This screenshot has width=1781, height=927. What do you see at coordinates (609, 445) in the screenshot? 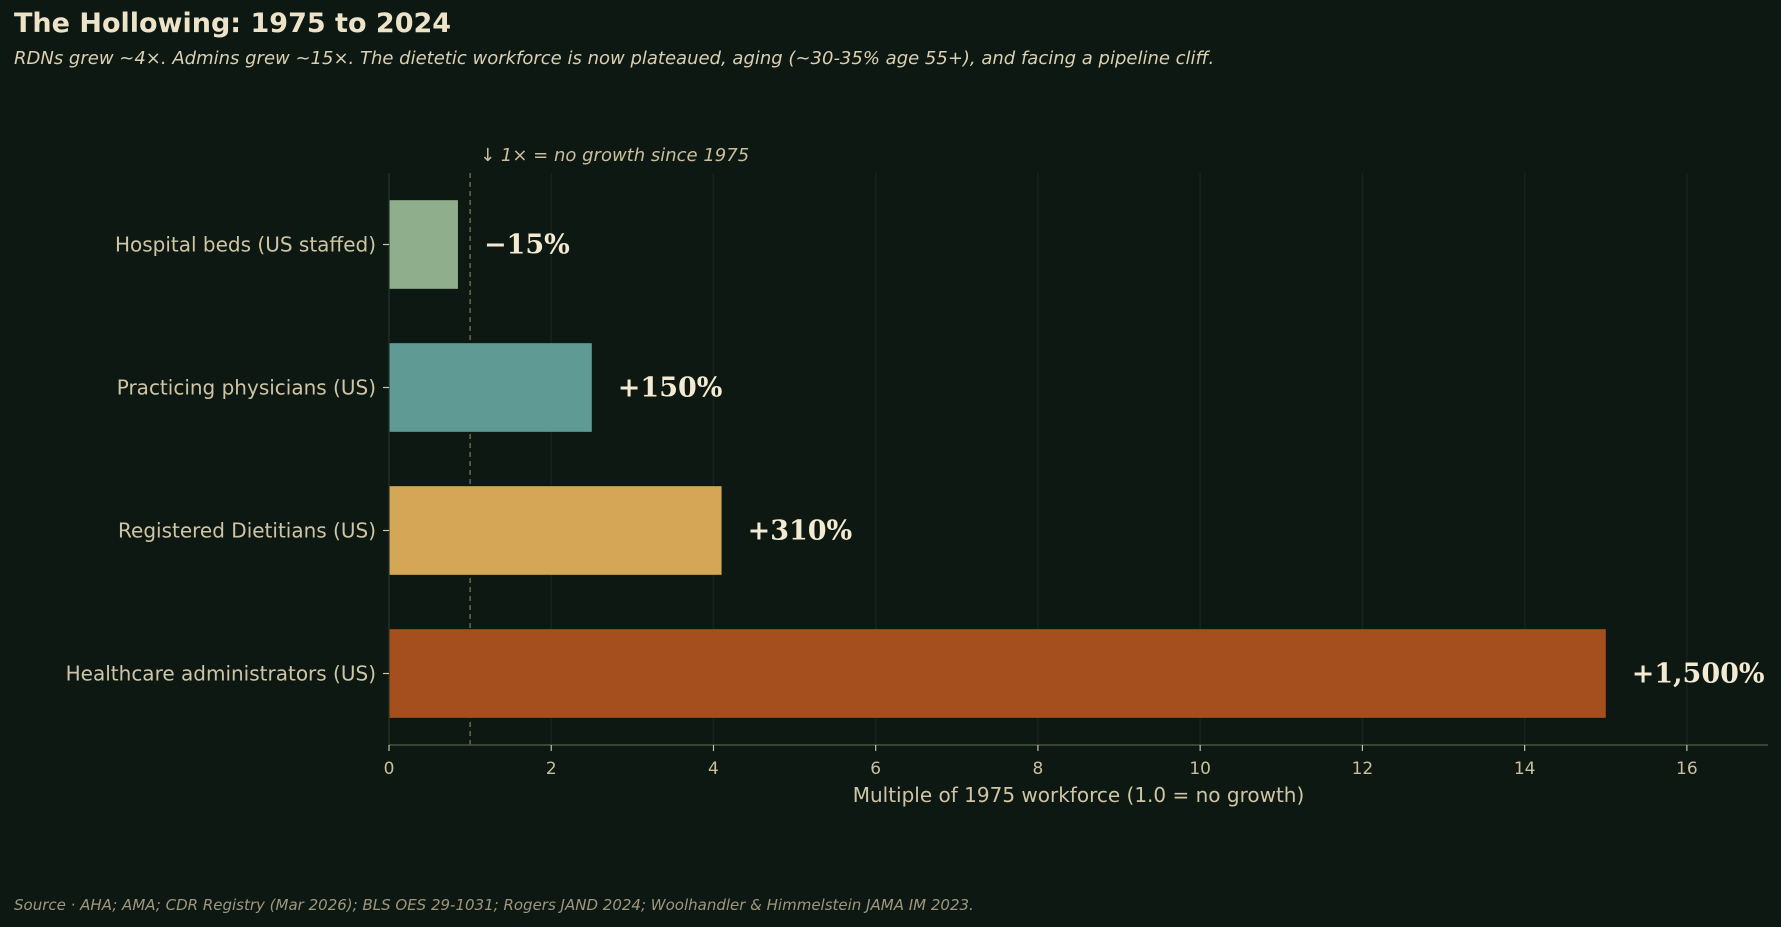
I see `reference-line-group: ↓ 1× = no growth since 1975` at bounding box center [609, 445].